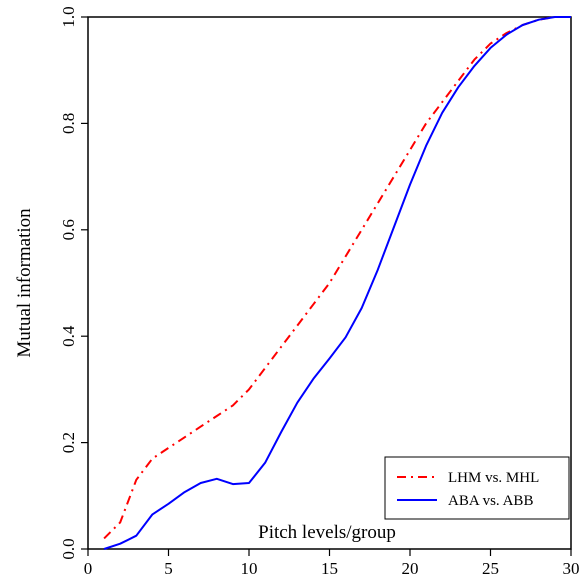 The width and height of the screenshot is (580, 581). What do you see at coordinates (410, 568) in the screenshot?
I see `x-tick-label: 20` at bounding box center [410, 568].